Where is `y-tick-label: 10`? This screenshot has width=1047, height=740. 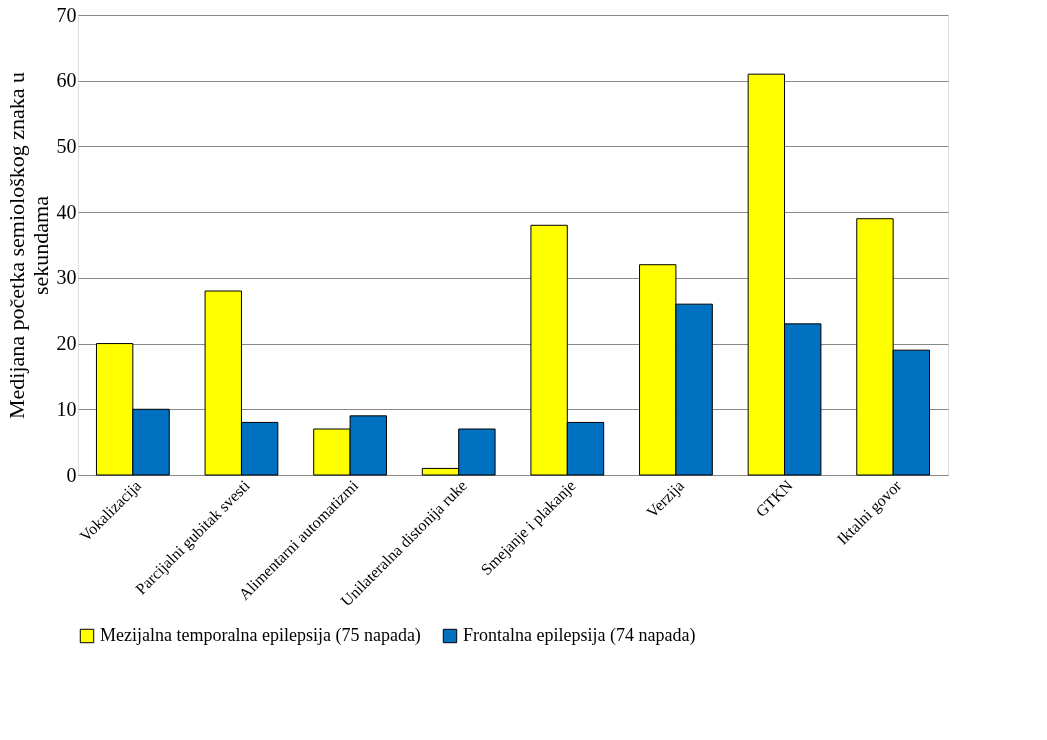
y-tick-label: 10 is located at coordinates (66, 408).